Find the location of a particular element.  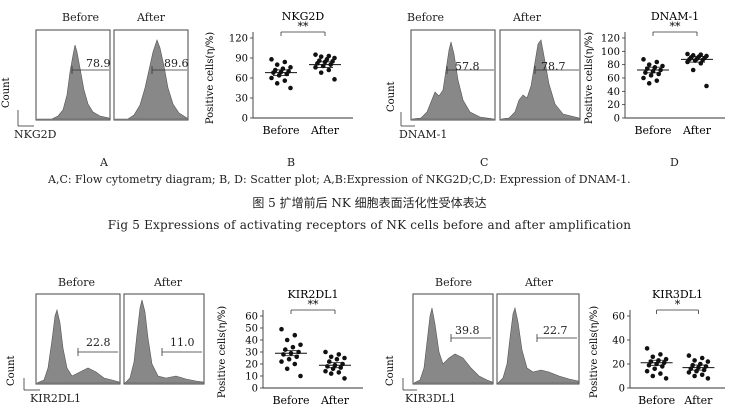

xaxis-label: DNAM-1 is located at coordinates (423, 134).